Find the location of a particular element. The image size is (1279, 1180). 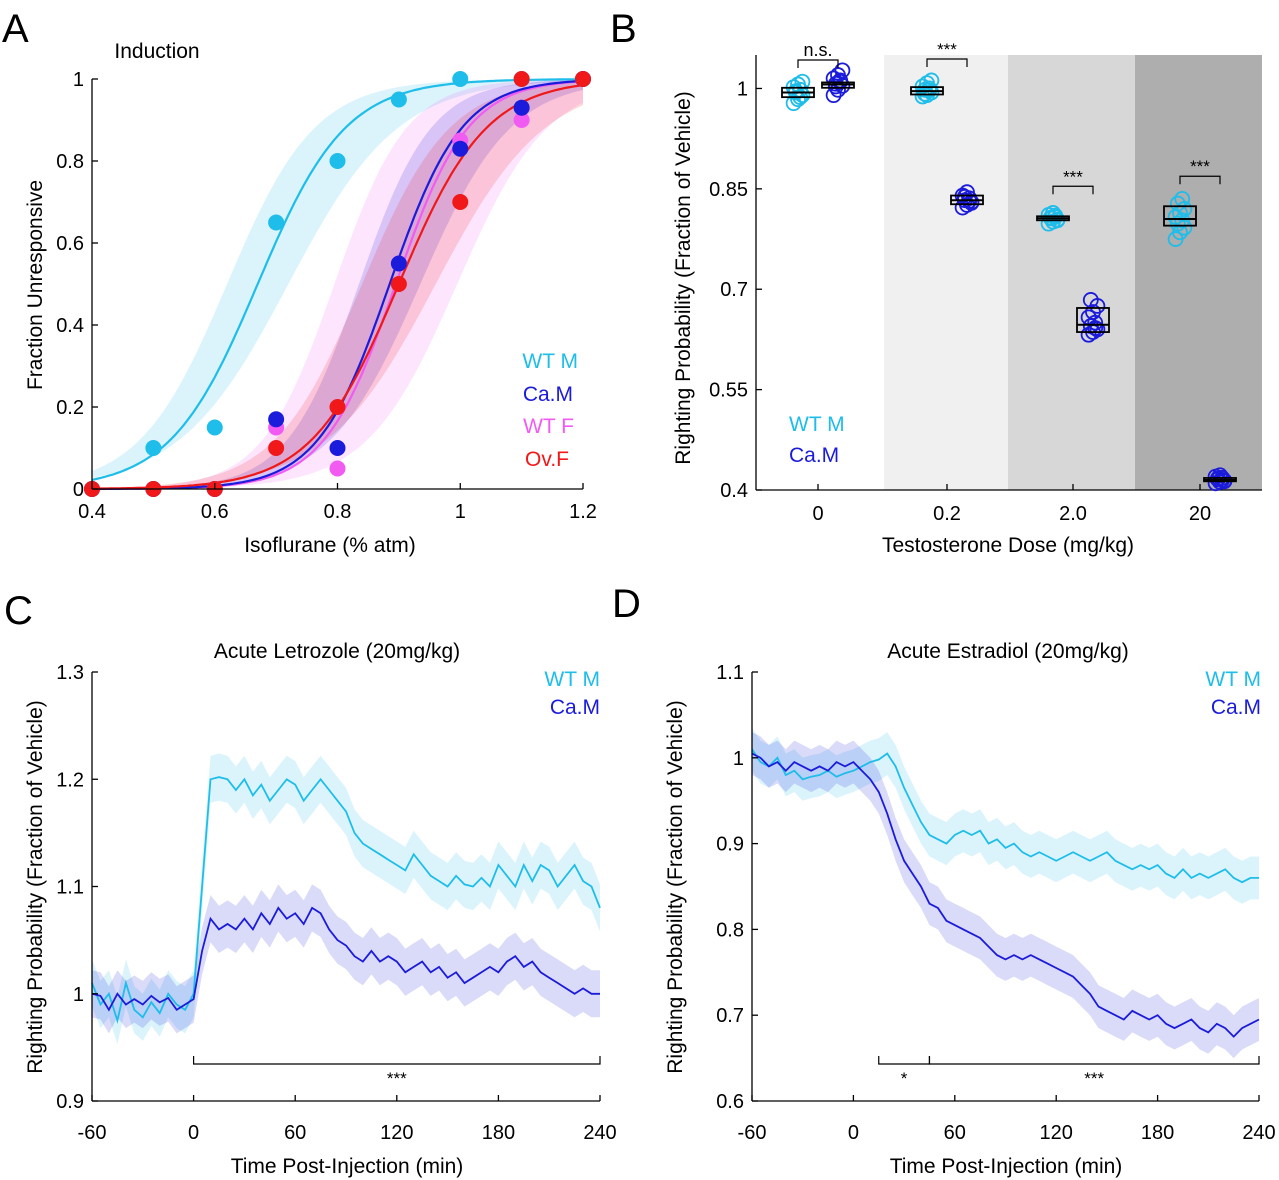

panel-d-x-tick-label: 180 is located at coordinates (1157, 1133).